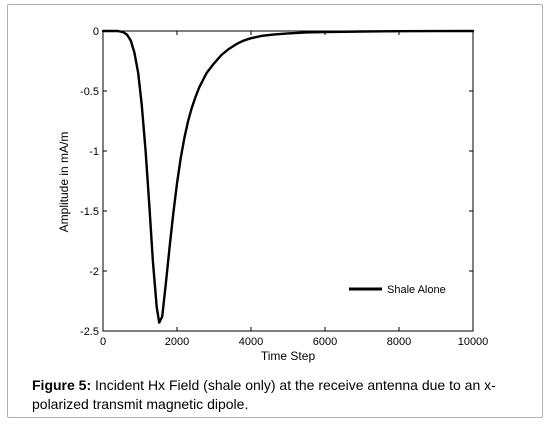  Describe the element at coordinates (251, 342) in the screenshot. I see `x-tick-label: 4000` at that location.